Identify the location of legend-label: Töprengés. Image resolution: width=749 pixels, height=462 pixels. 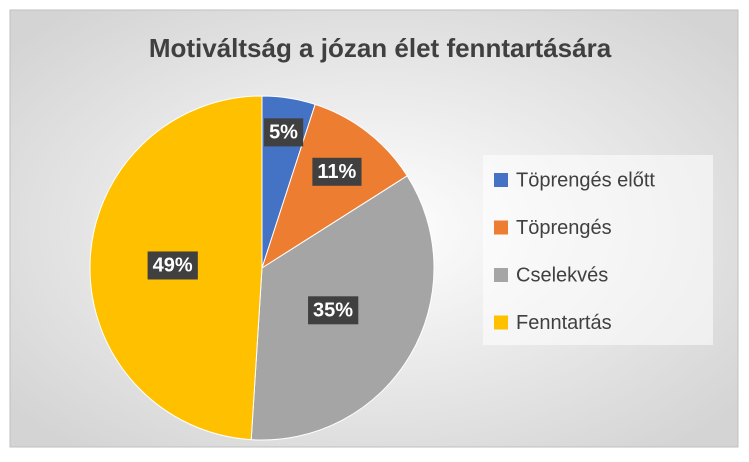
(564, 228).